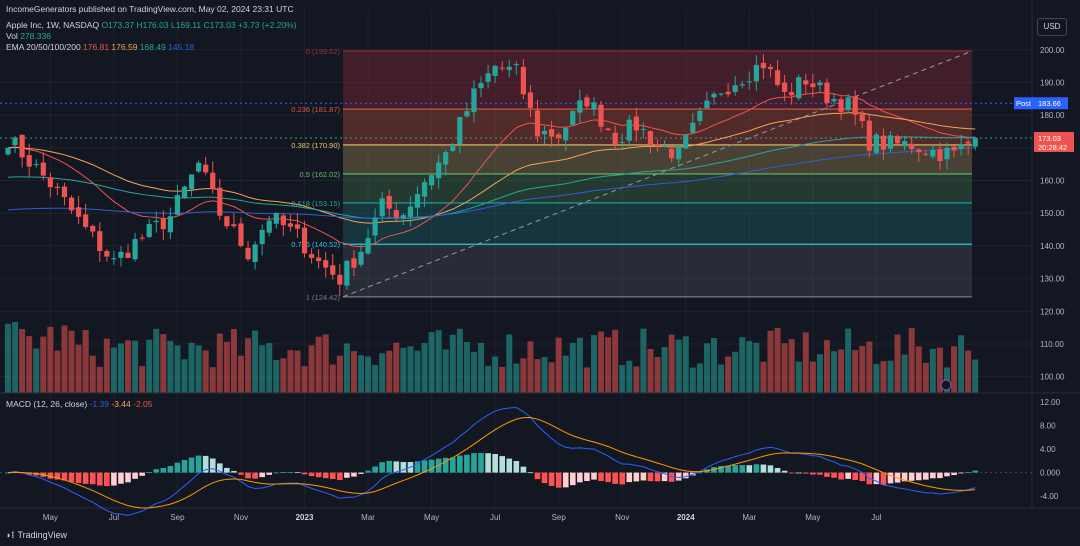 The image size is (1080, 546). What do you see at coordinates (1024, 103) in the screenshot?
I see `post-tag-badge` at bounding box center [1024, 103].